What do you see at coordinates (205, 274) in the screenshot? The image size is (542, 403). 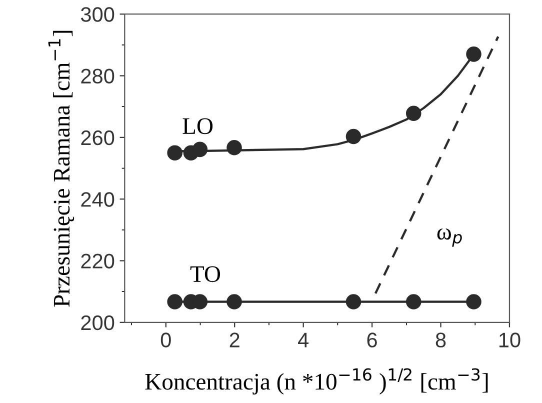 I see `annotation: TO` at bounding box center [205, 274].